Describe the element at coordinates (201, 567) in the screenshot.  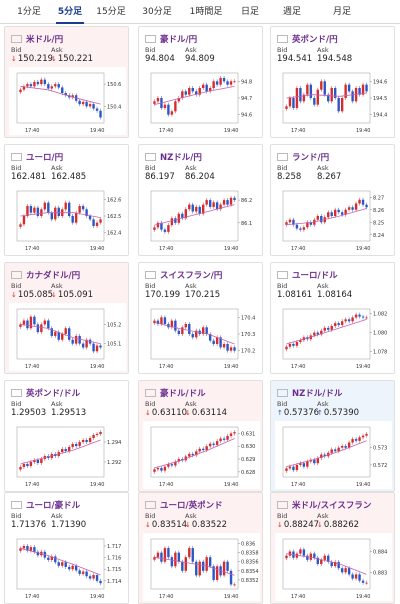
I see `mini-chart: 0.836 0.8358 0.8356 0.8354 0.8352 17:40 19:40` at that location.